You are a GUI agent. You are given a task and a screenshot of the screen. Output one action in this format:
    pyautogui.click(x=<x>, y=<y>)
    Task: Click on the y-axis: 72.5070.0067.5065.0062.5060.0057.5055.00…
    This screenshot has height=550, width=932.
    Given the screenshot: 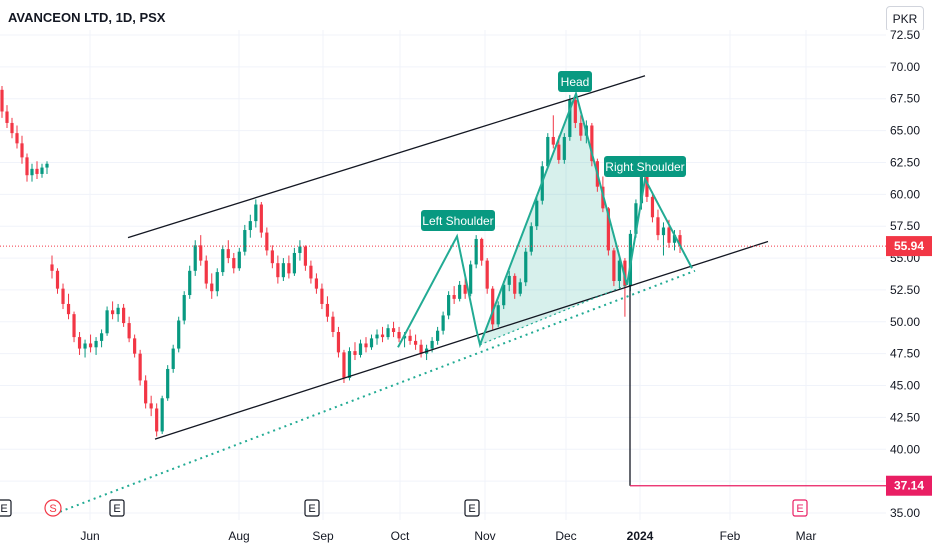 What is the action you would take?
    pyautogui.click(x=909, y=279)
    